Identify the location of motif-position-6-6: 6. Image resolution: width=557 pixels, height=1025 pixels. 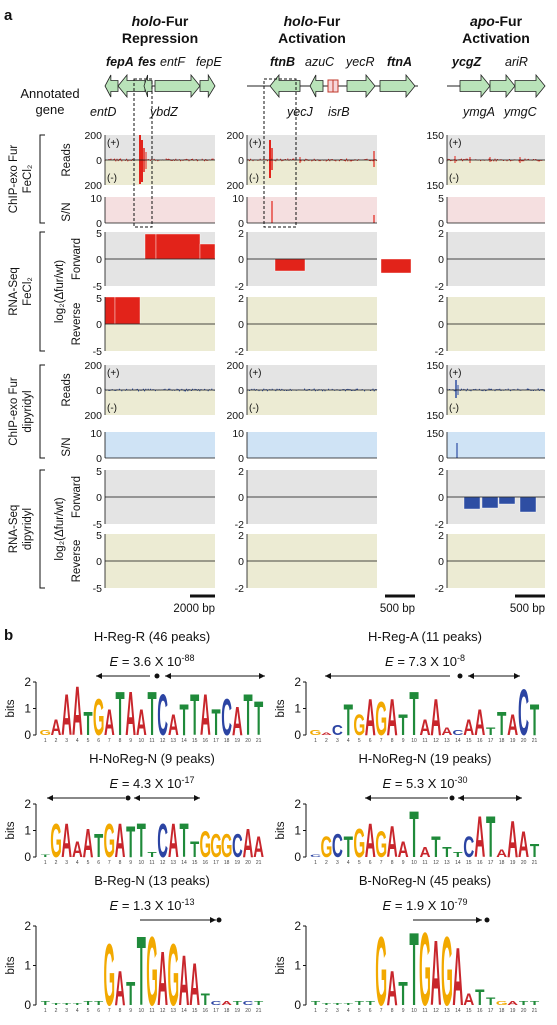
(370, 1011).